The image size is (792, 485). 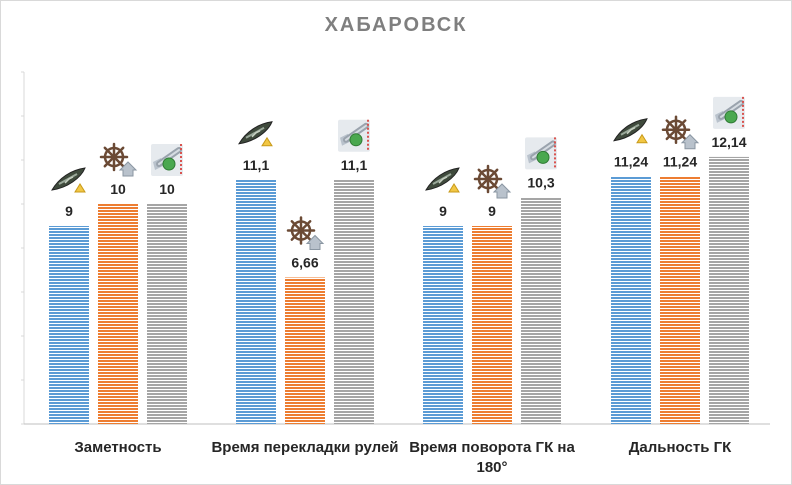 I want to click on data-label: 10,3, so click(x=540, y=182).